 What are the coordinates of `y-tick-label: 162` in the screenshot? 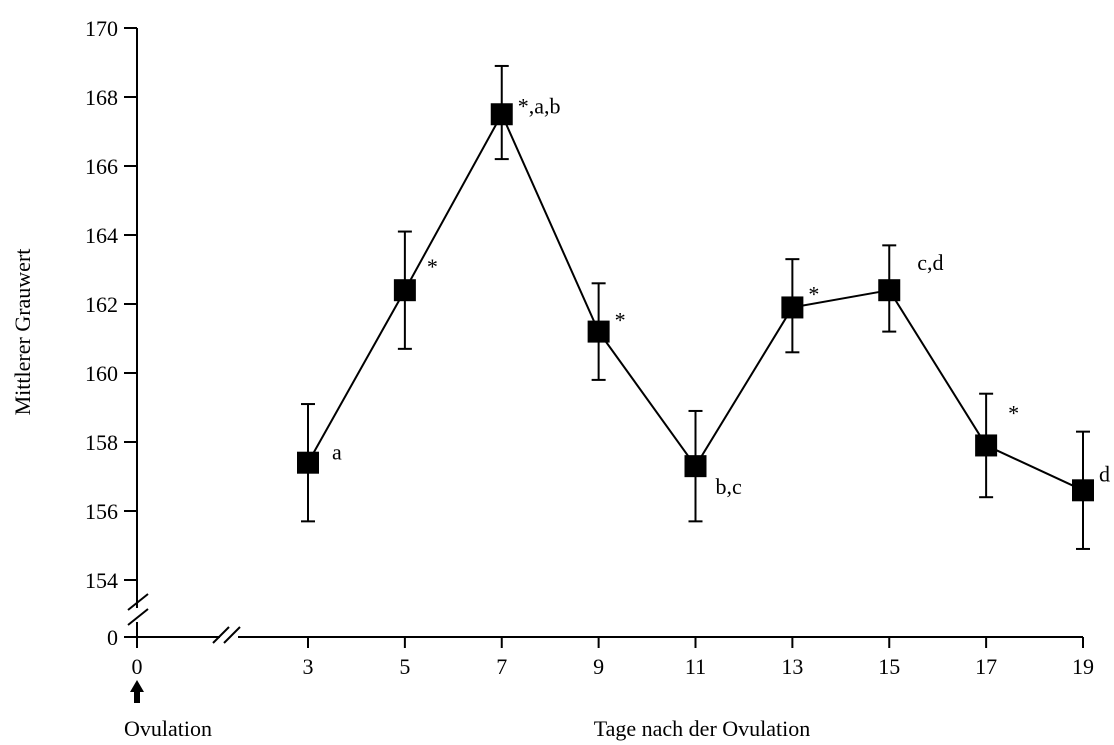 It's located at (101, 304).